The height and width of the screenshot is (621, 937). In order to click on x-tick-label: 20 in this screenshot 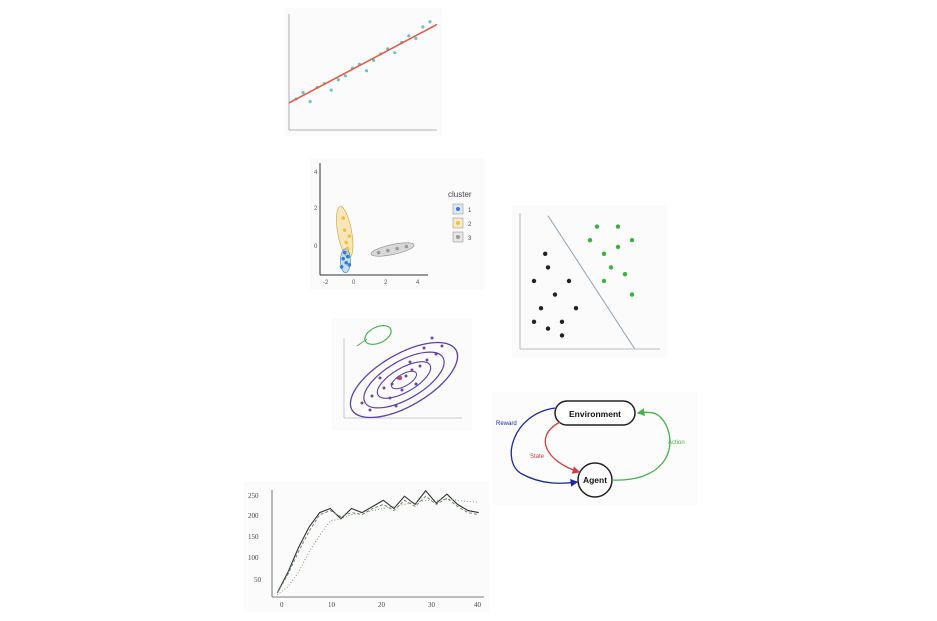, I will do `click(382, 605)`.